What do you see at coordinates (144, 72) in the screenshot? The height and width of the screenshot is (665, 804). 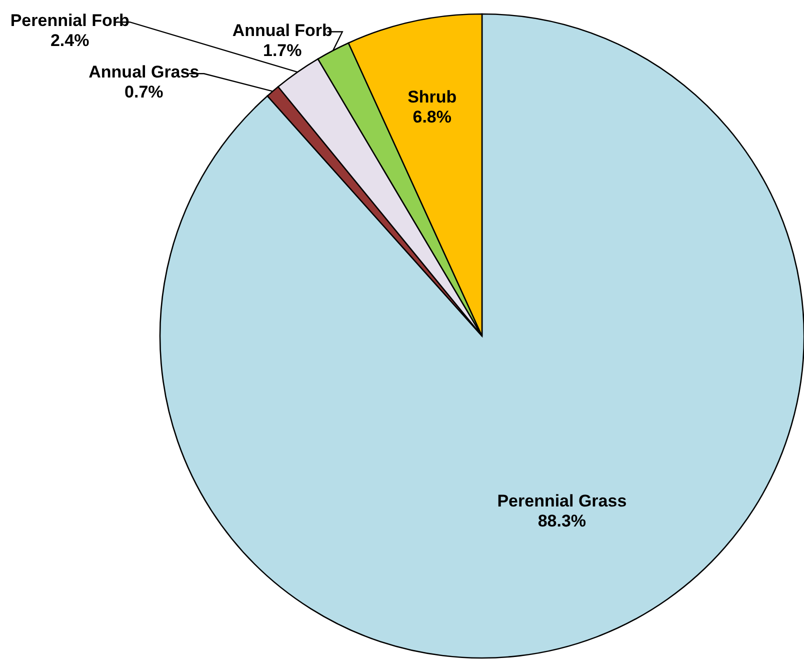 I see `slice-label: Annual Grass` at bounding box center [144, 72].